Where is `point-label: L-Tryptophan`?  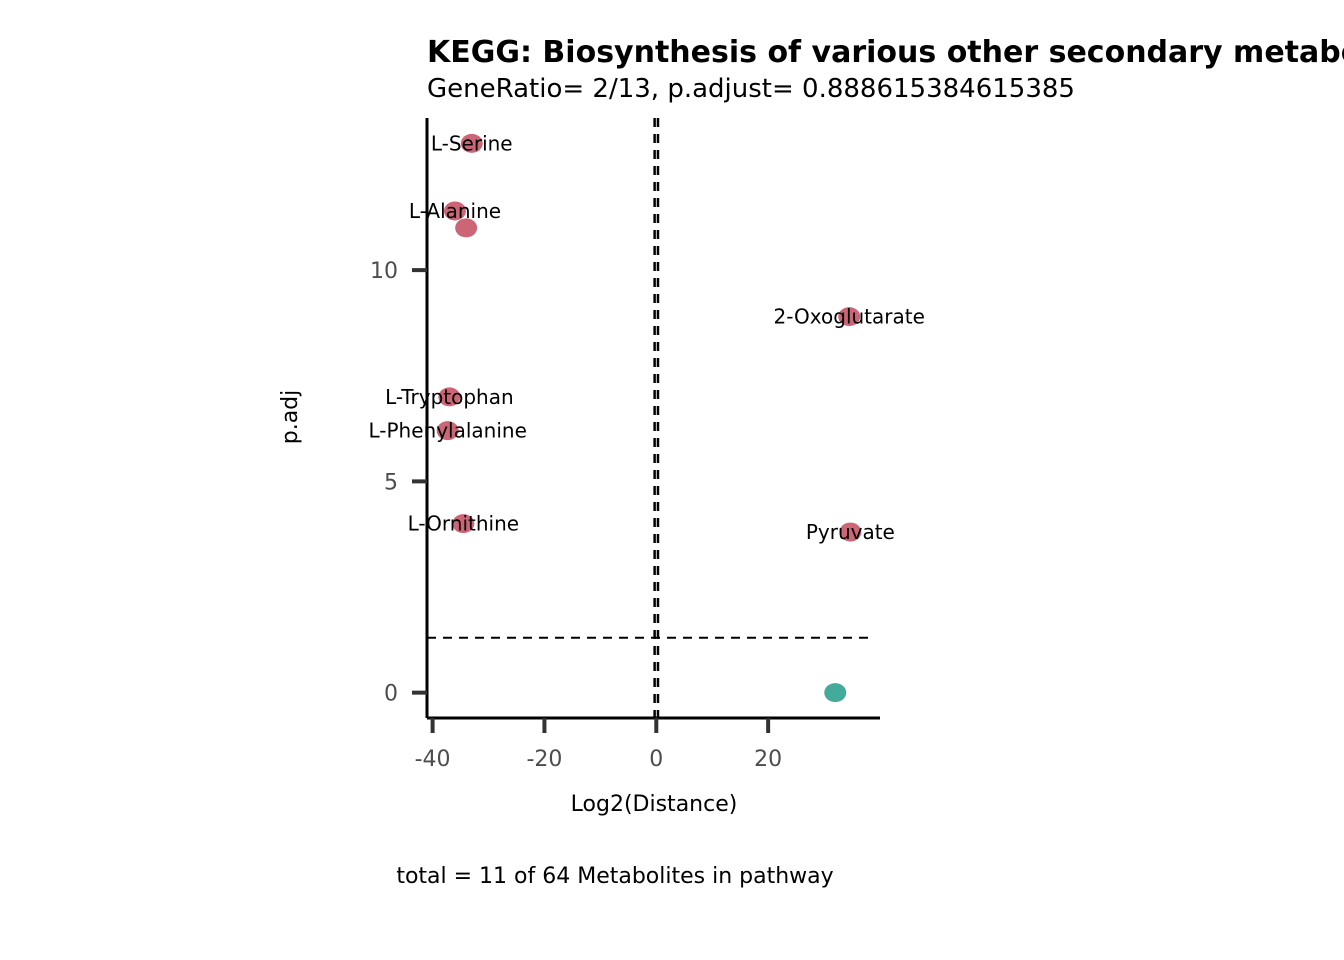 point-label: L-Tryptophan is located at coordinates (449, 397).